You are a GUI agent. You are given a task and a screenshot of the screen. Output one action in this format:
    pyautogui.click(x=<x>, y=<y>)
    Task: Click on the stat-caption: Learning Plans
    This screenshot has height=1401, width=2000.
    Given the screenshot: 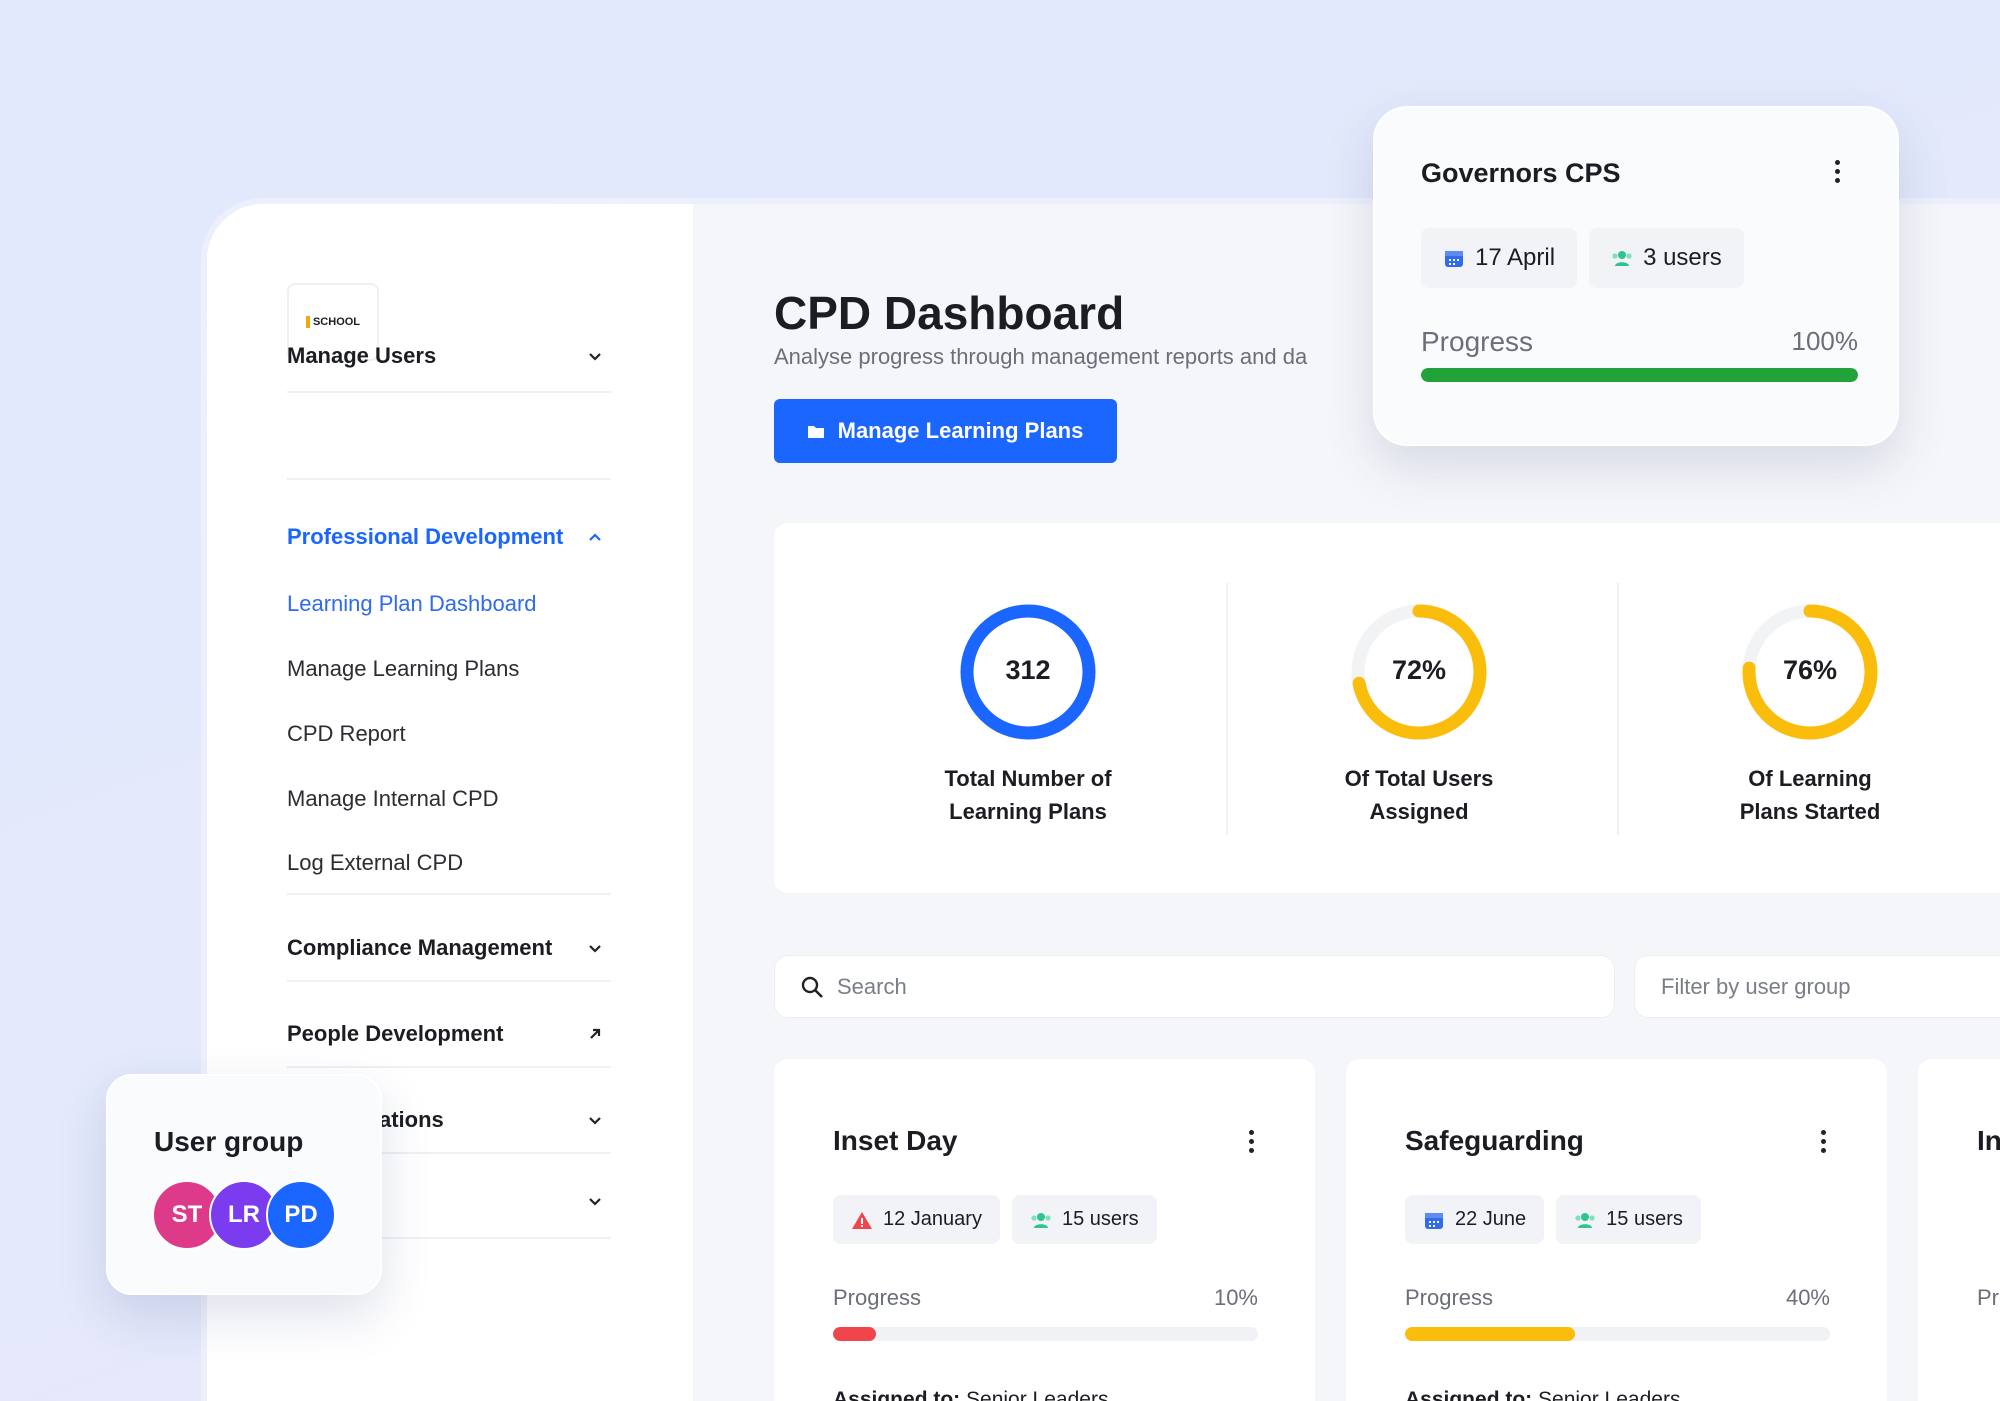 What is the action you would take?
    pyautogui.click(x=1028, y=811)
    